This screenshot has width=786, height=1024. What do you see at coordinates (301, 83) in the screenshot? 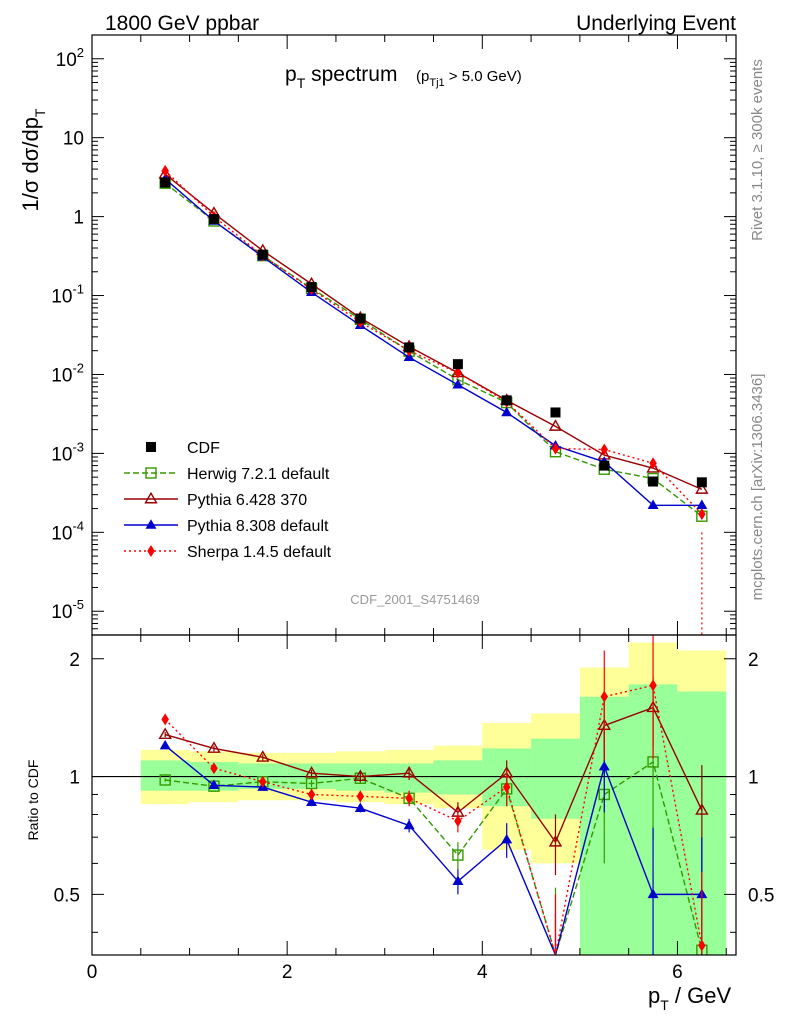
I see `plot-title-sub: T` at bounding box center [301, 83].